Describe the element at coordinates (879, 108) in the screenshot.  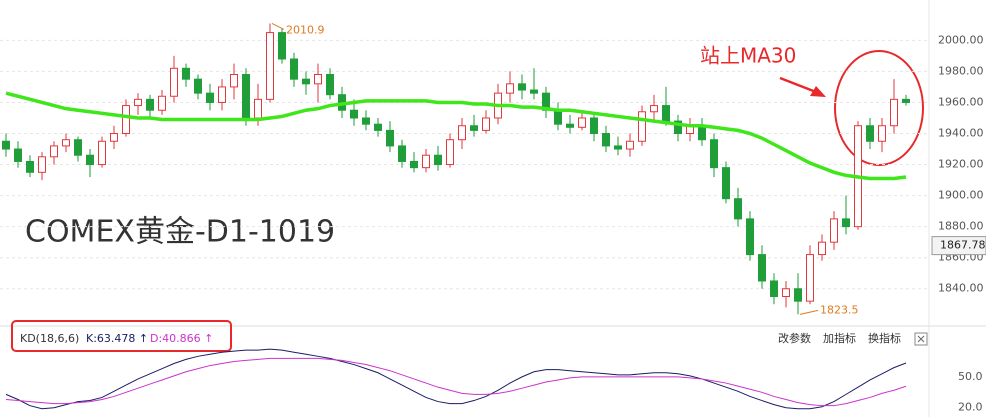
I see `highlight-ellipse` at that location.